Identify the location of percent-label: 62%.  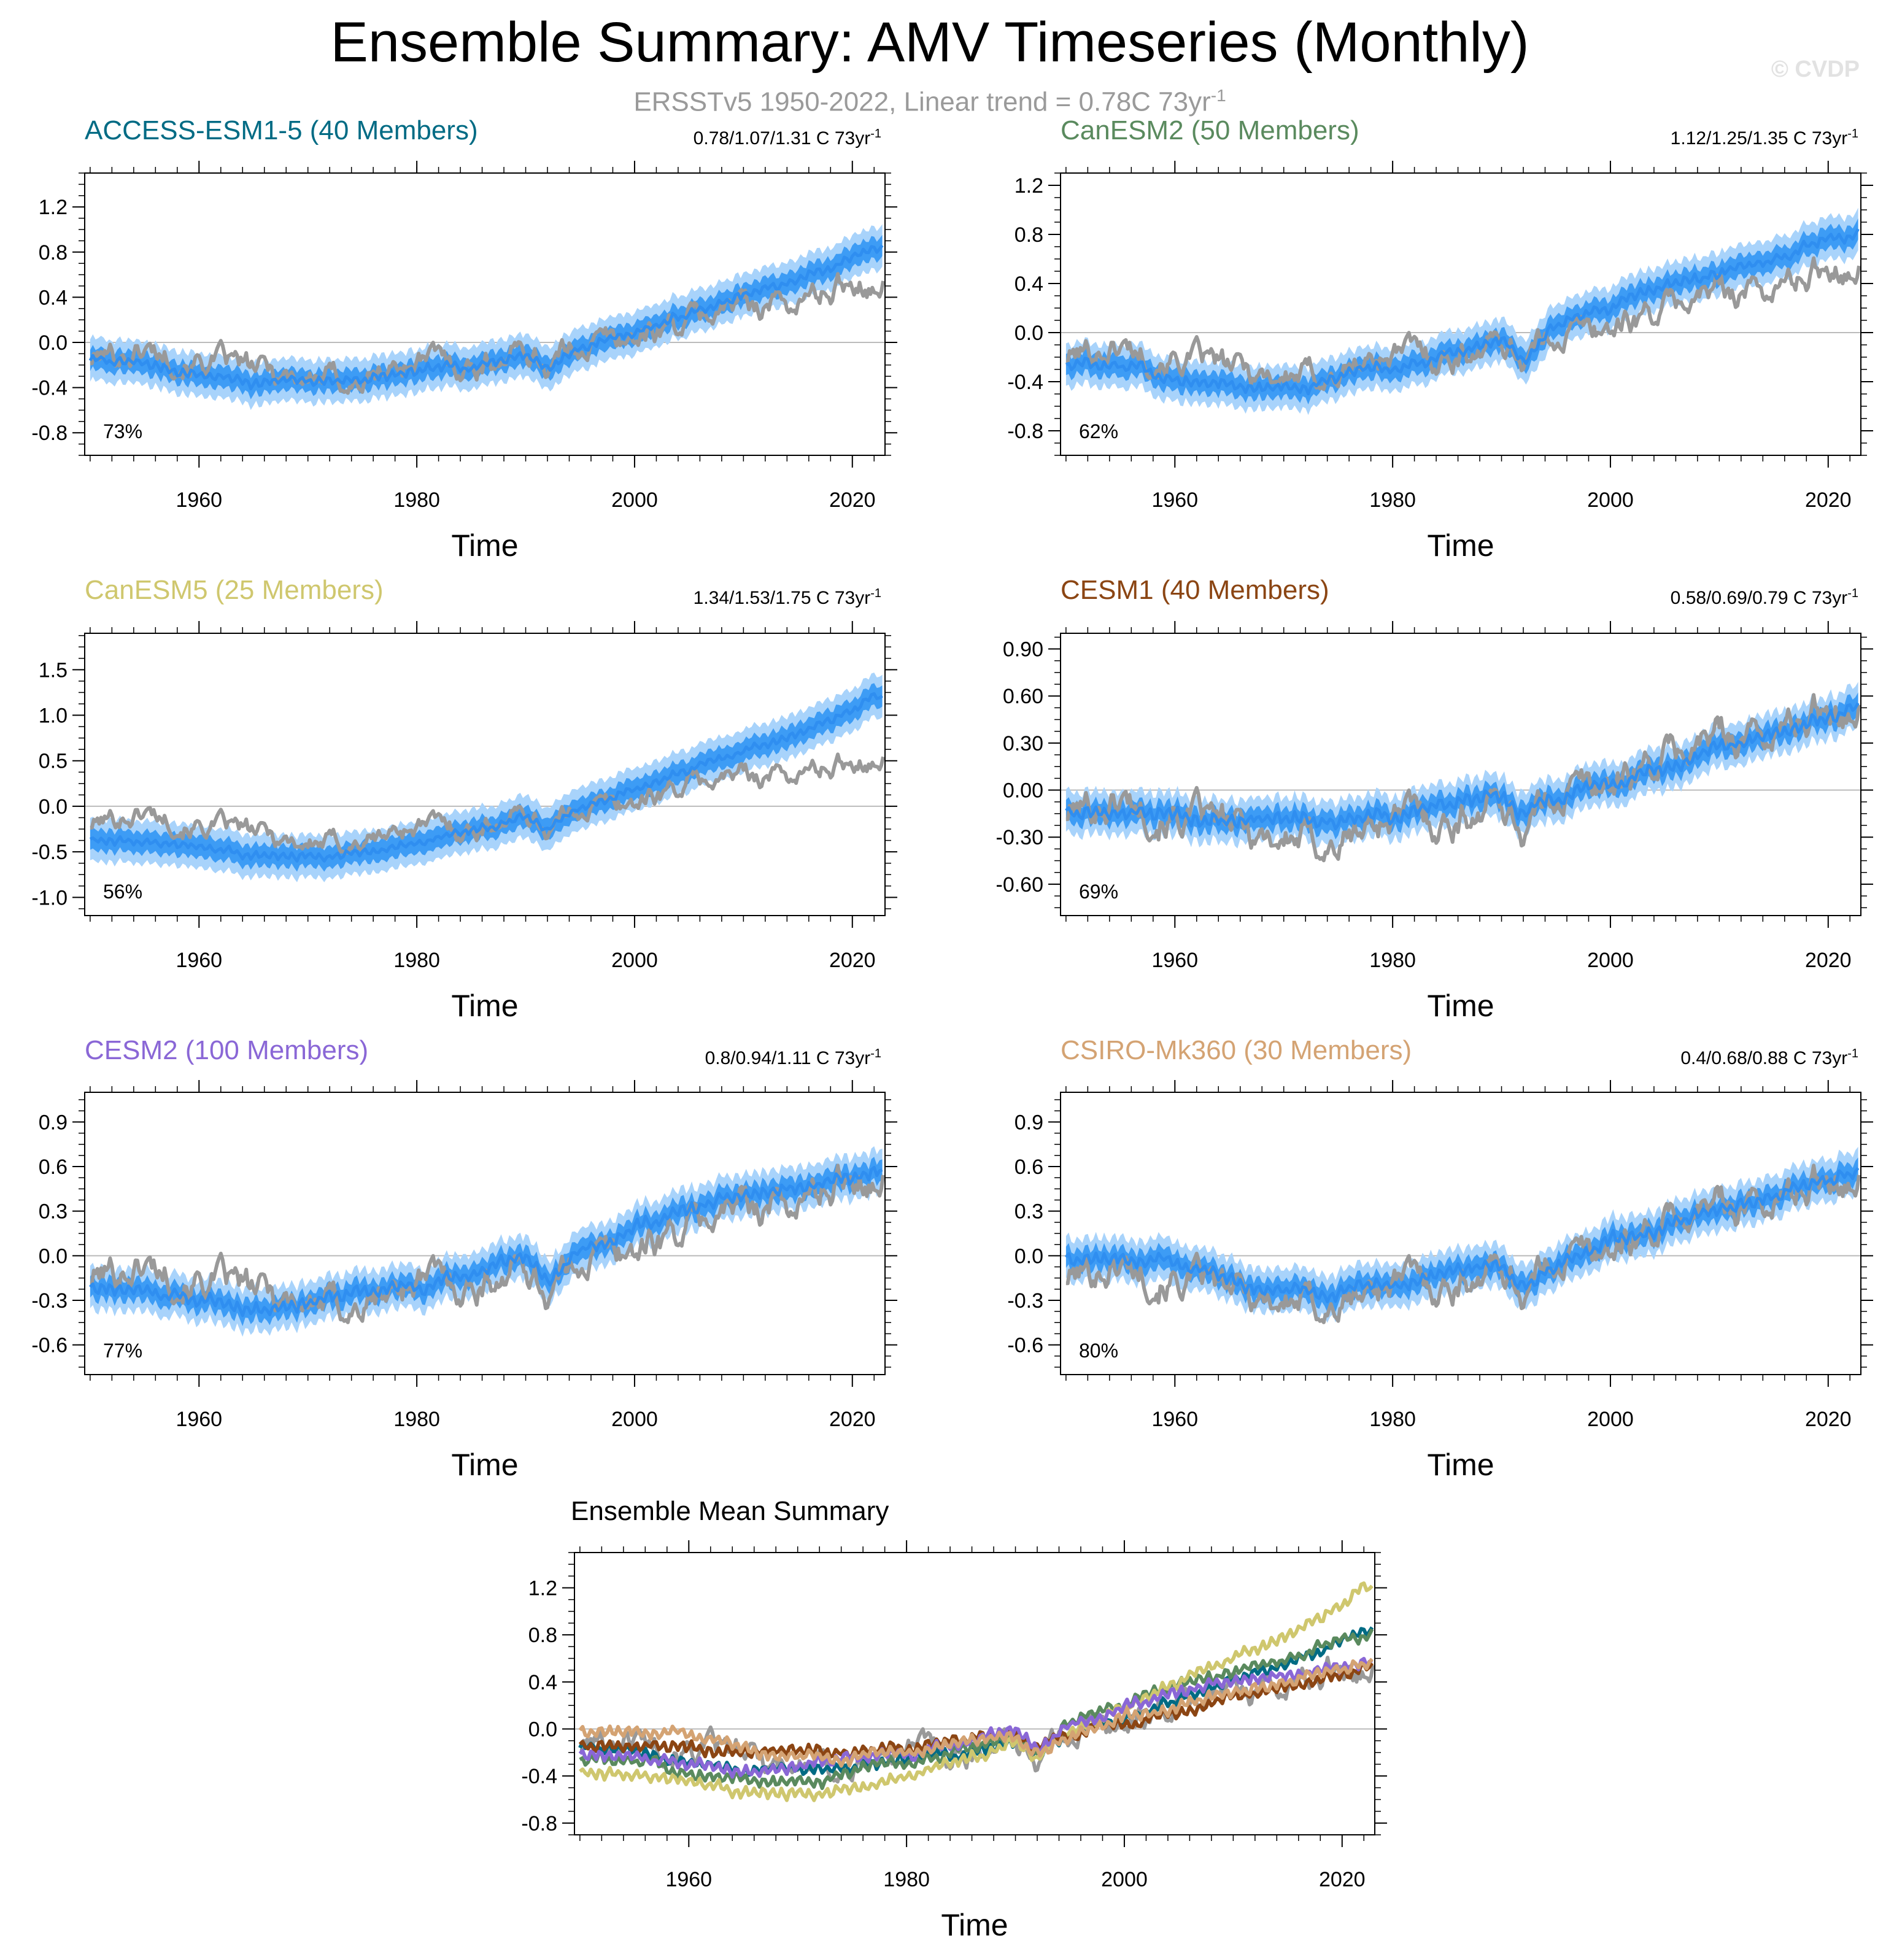
(1098, 431).